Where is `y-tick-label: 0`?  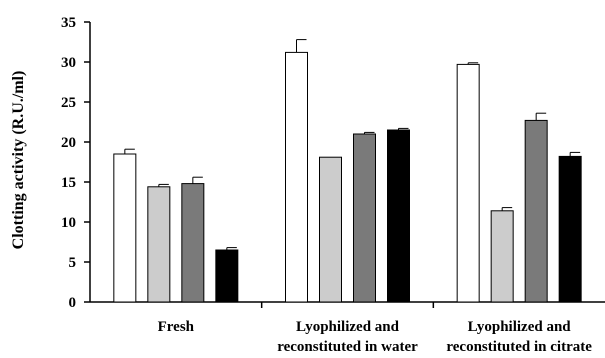
y-tick-label: 0 is located at coordinates (73, 303).